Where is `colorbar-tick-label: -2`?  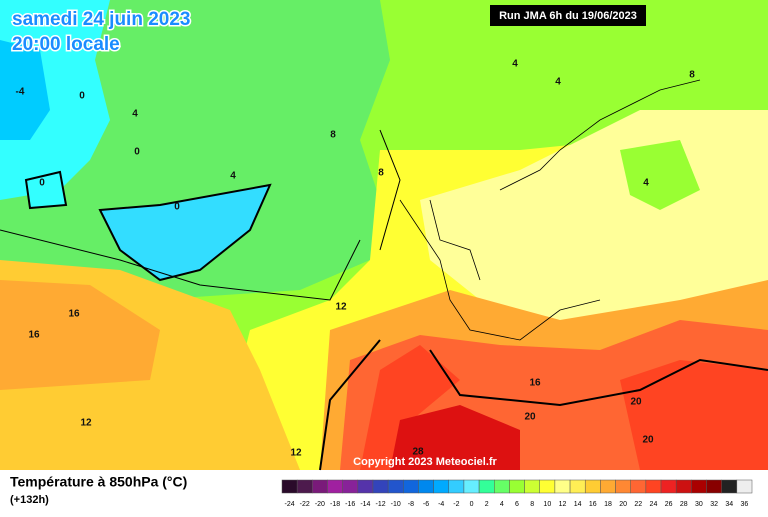 colorbar-tick-label: -2 is located at coordinates (456, 504).